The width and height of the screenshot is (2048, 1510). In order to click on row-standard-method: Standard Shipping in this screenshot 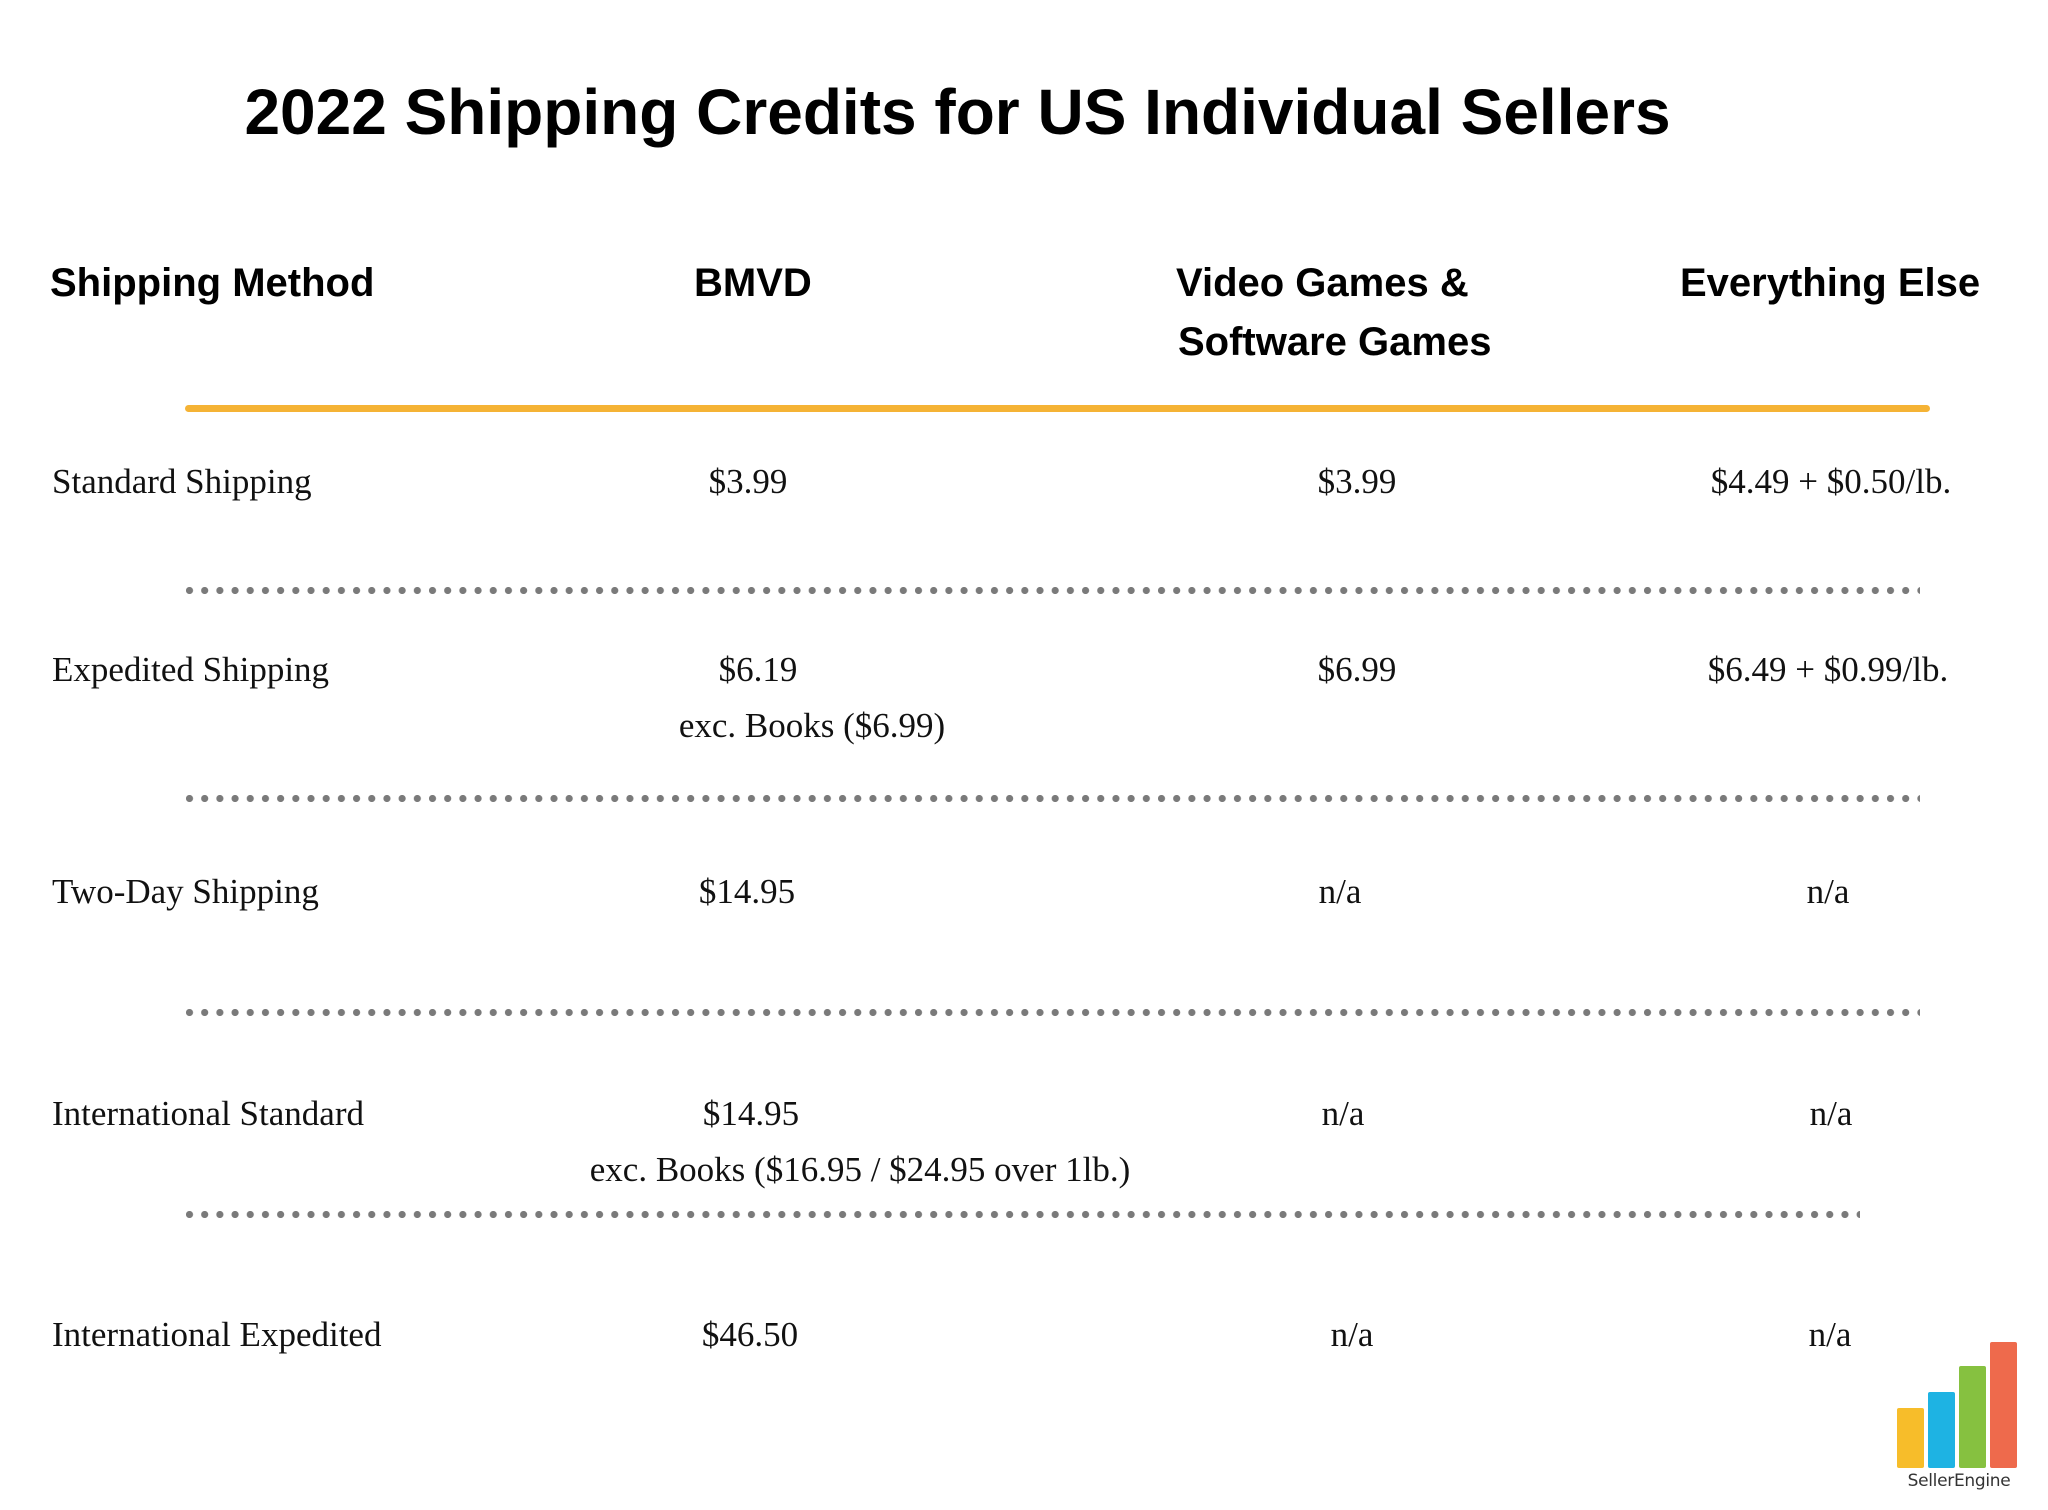, I will do `click(182, 481)`.